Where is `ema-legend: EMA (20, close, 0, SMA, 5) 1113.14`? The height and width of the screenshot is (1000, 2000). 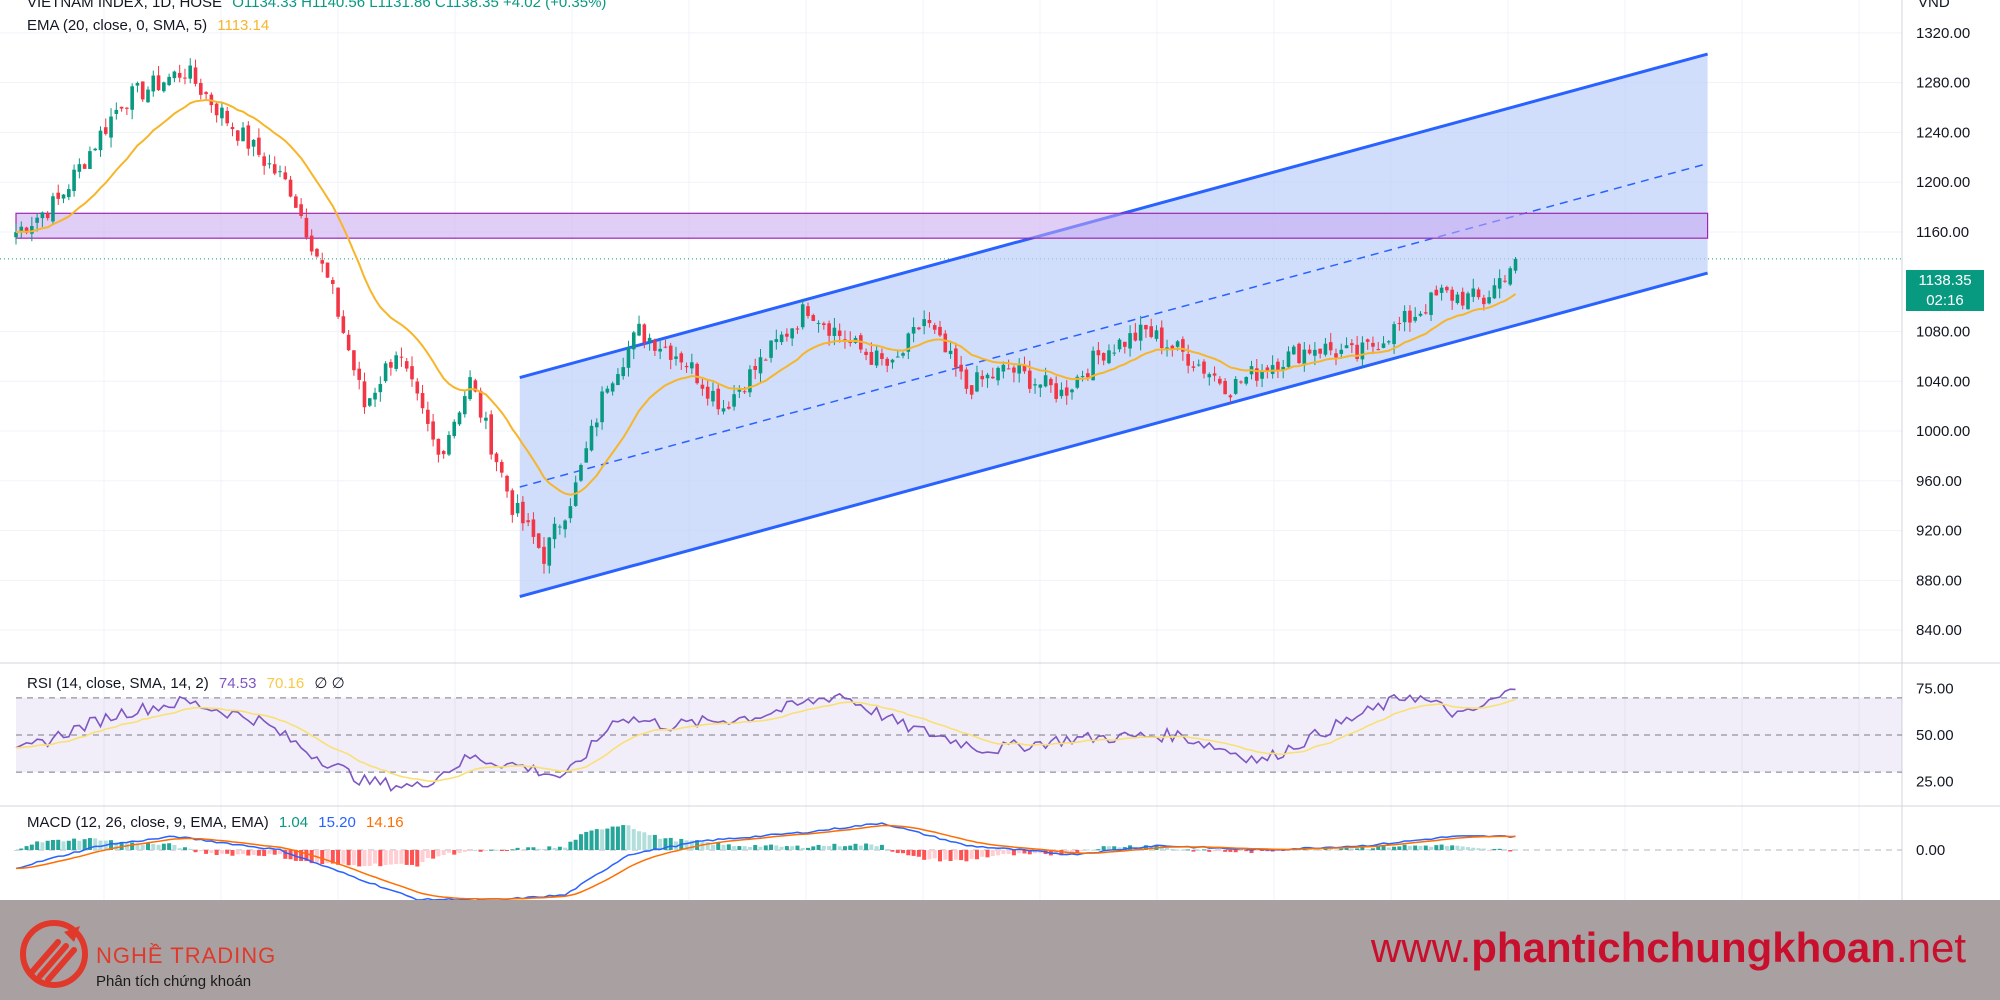
ema-legend: EMA (20, close, 0, SMA, 5) 1113.14 is located at coordinates (151, 25).